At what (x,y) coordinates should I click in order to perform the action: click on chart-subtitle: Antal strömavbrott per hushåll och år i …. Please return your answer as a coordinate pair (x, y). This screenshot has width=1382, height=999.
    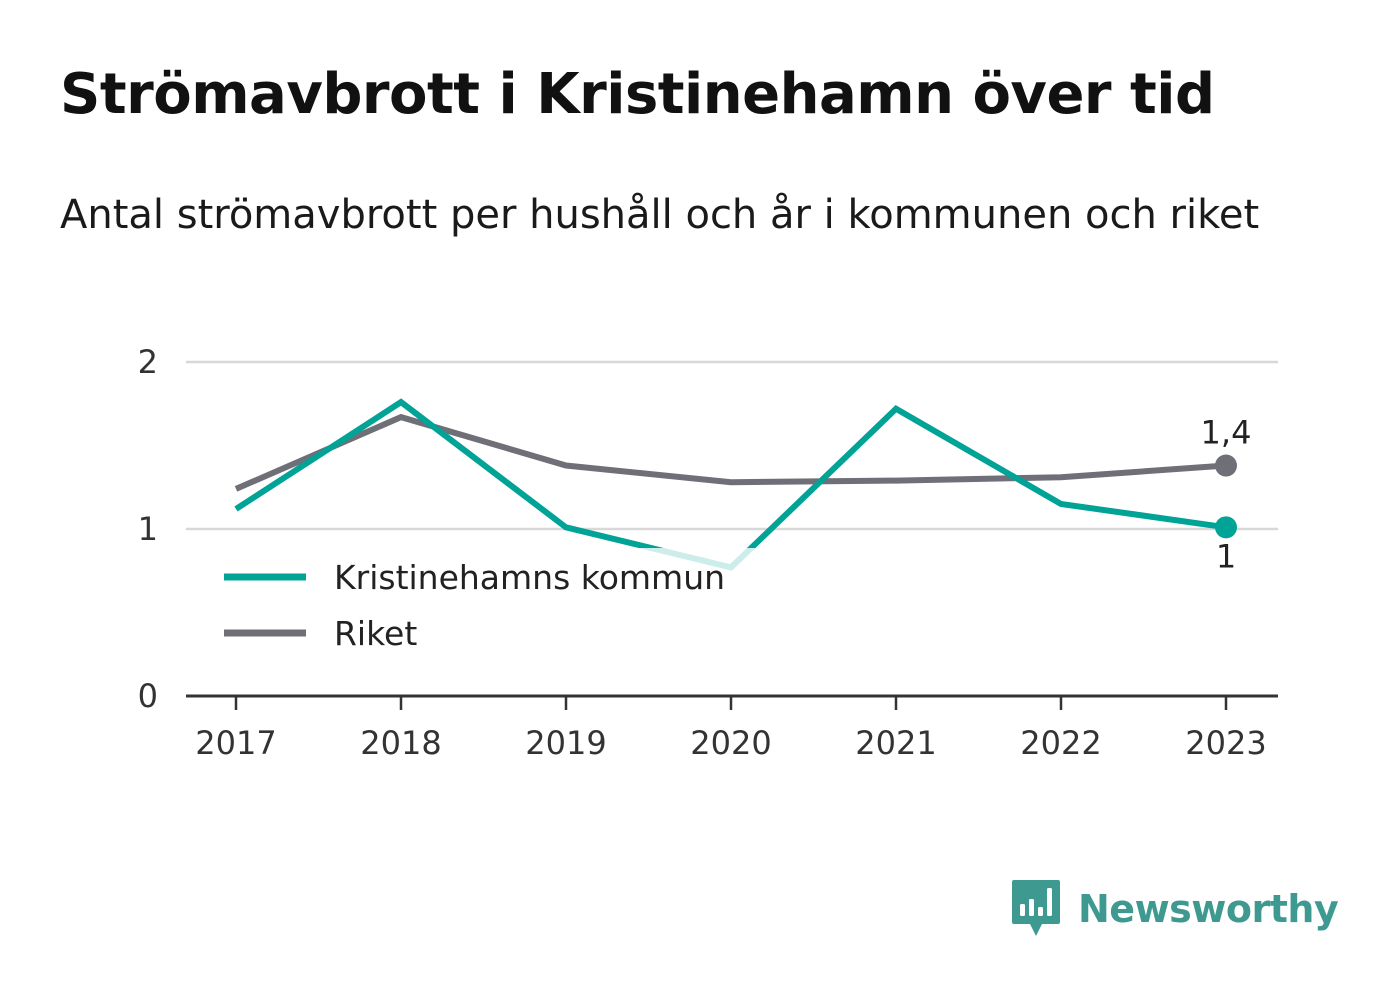
    Looking at the image, I should click on (660, 215).